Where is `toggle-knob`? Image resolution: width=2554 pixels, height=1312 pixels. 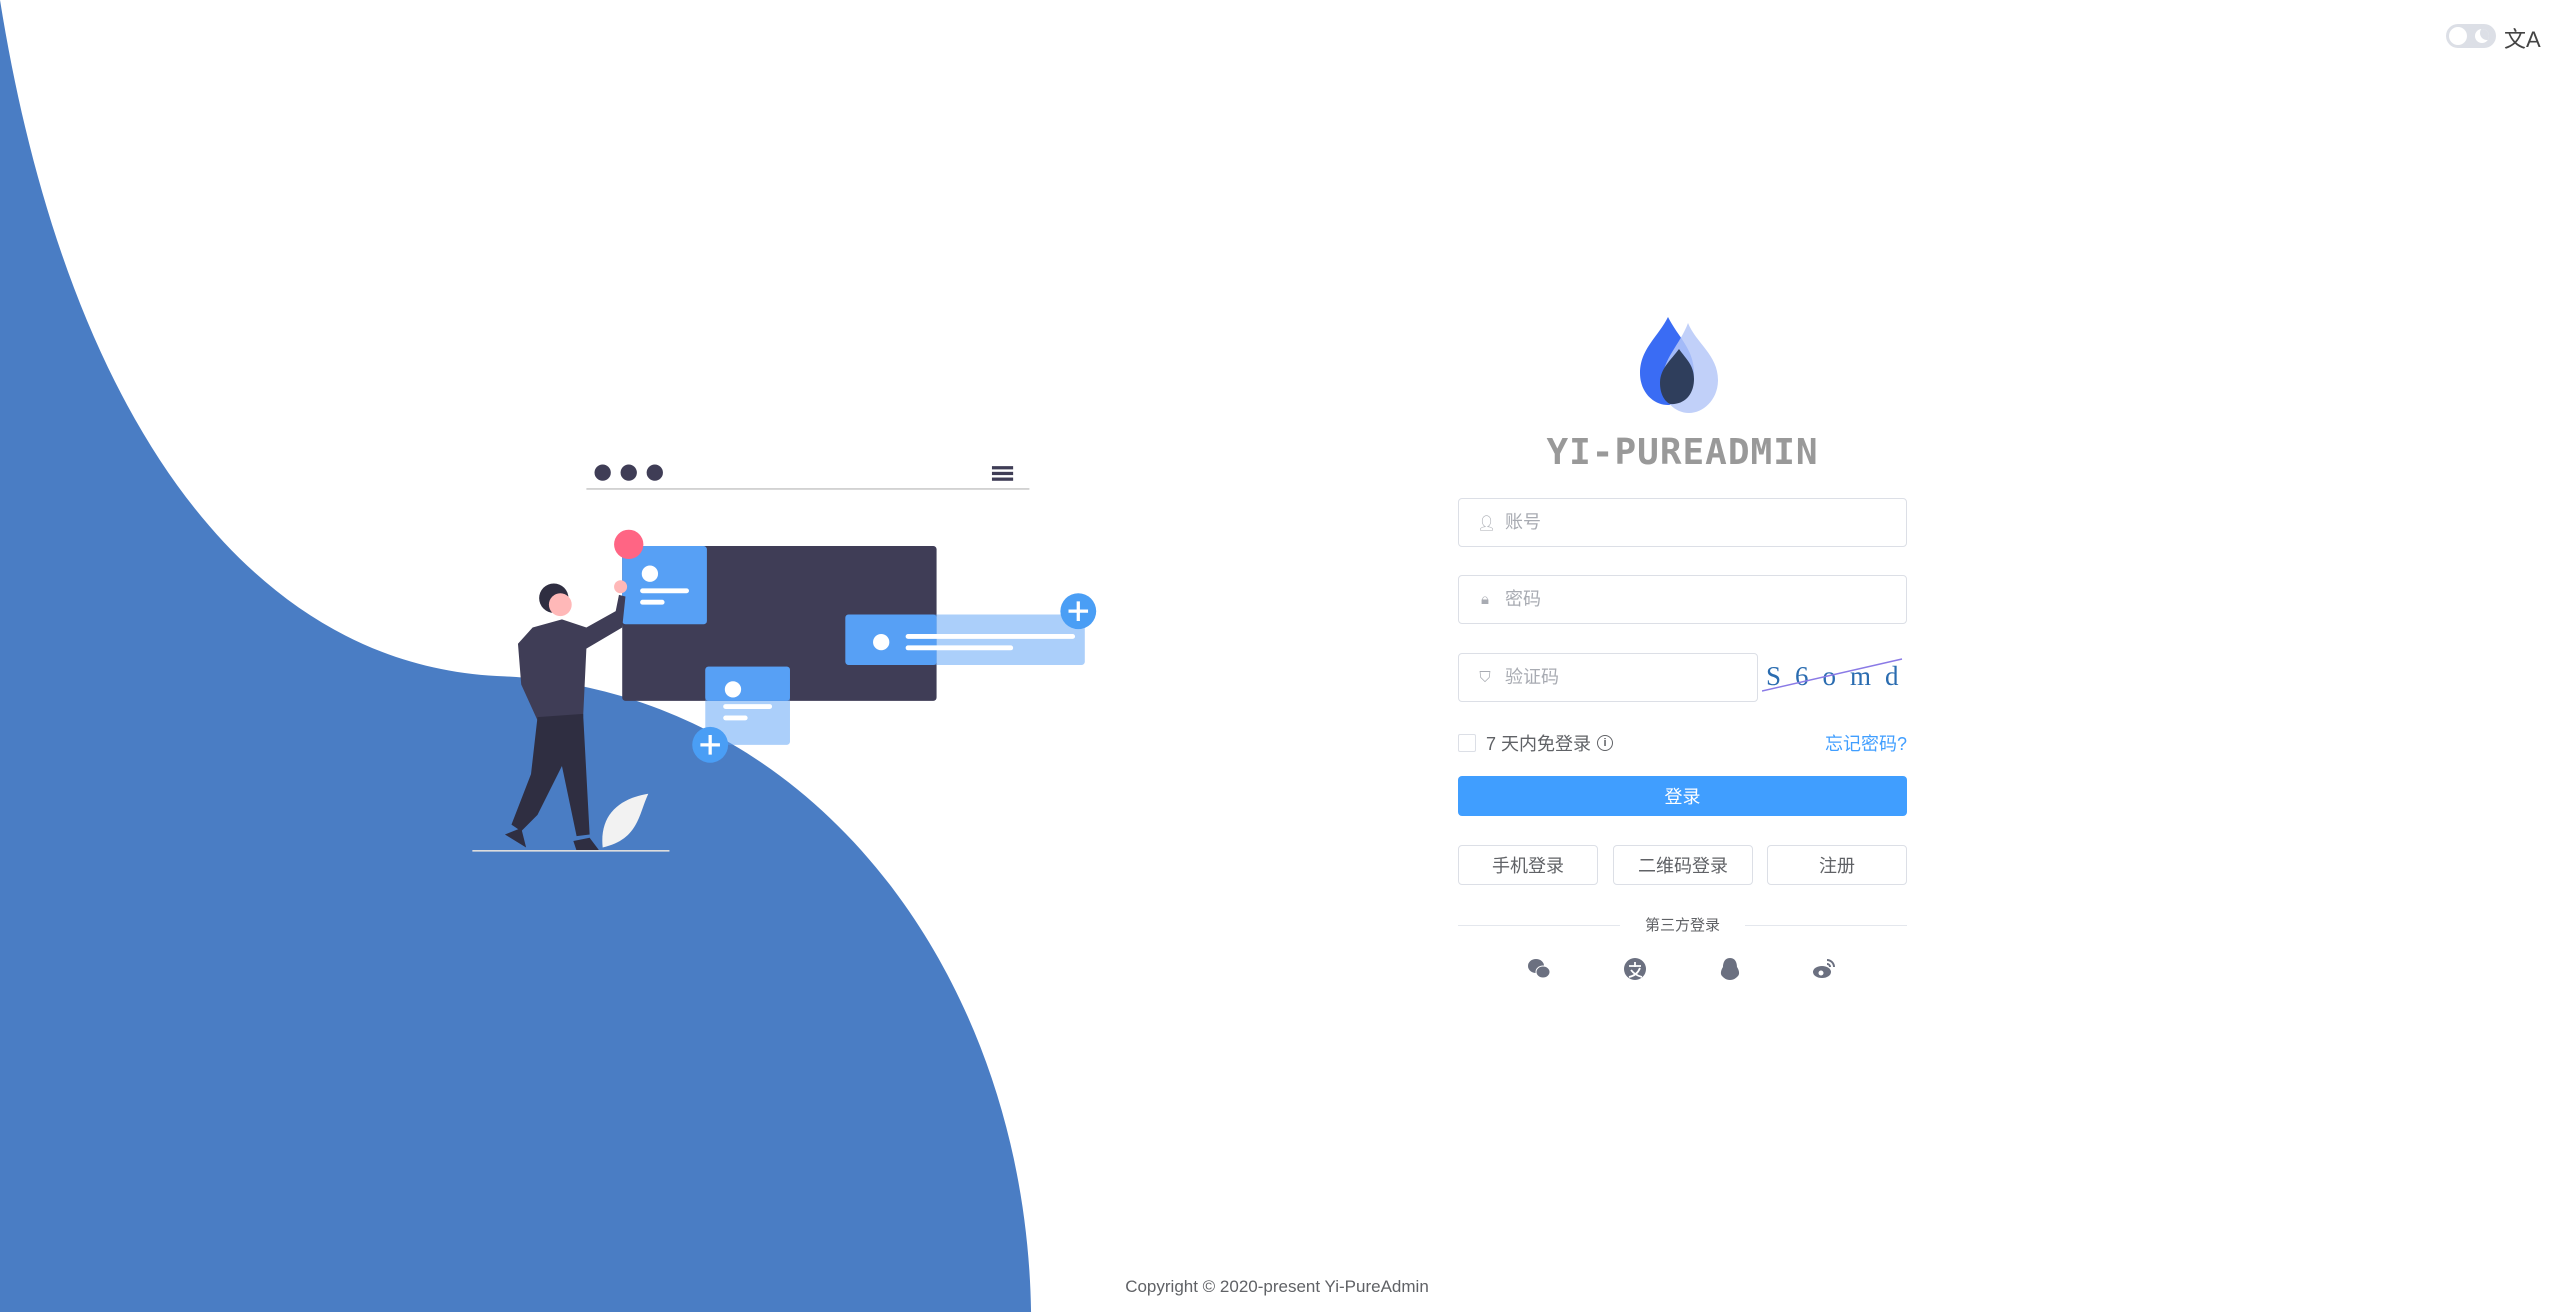
toggle-knob is located at coordinates (2458, 36).